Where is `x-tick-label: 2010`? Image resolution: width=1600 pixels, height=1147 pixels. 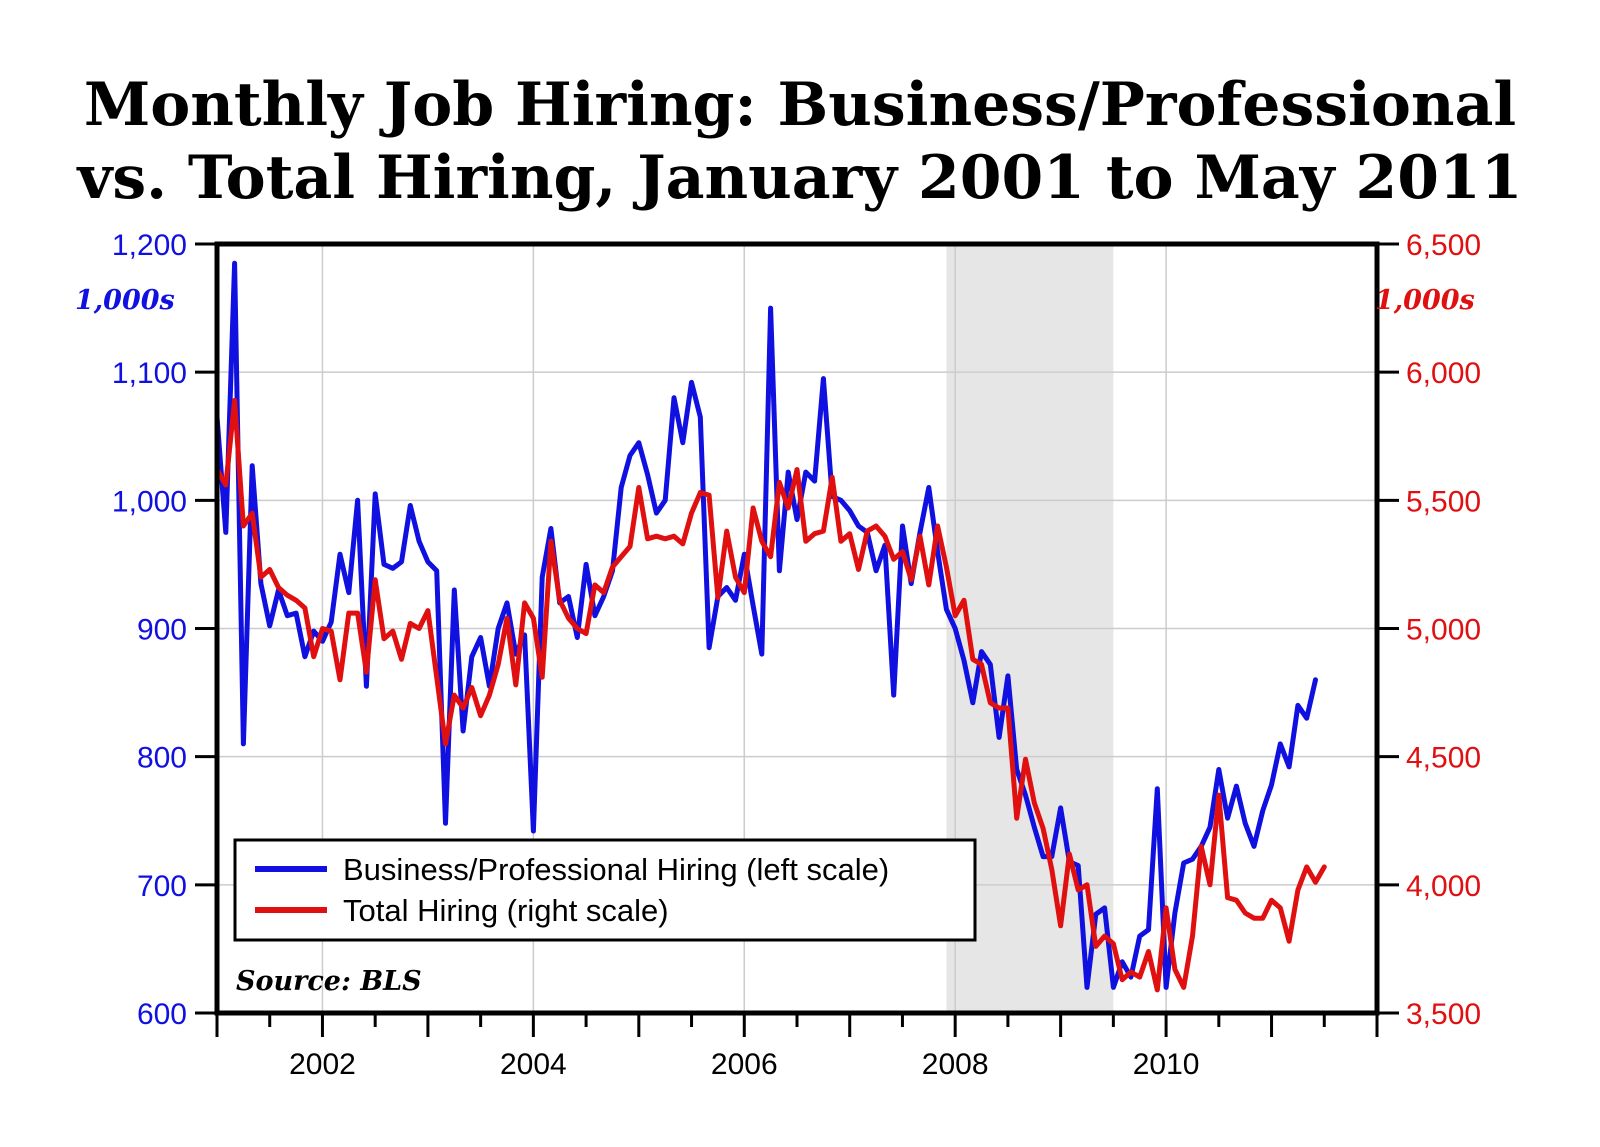
x-tick-label: 2010 is located at coordinates (1166, 1064).